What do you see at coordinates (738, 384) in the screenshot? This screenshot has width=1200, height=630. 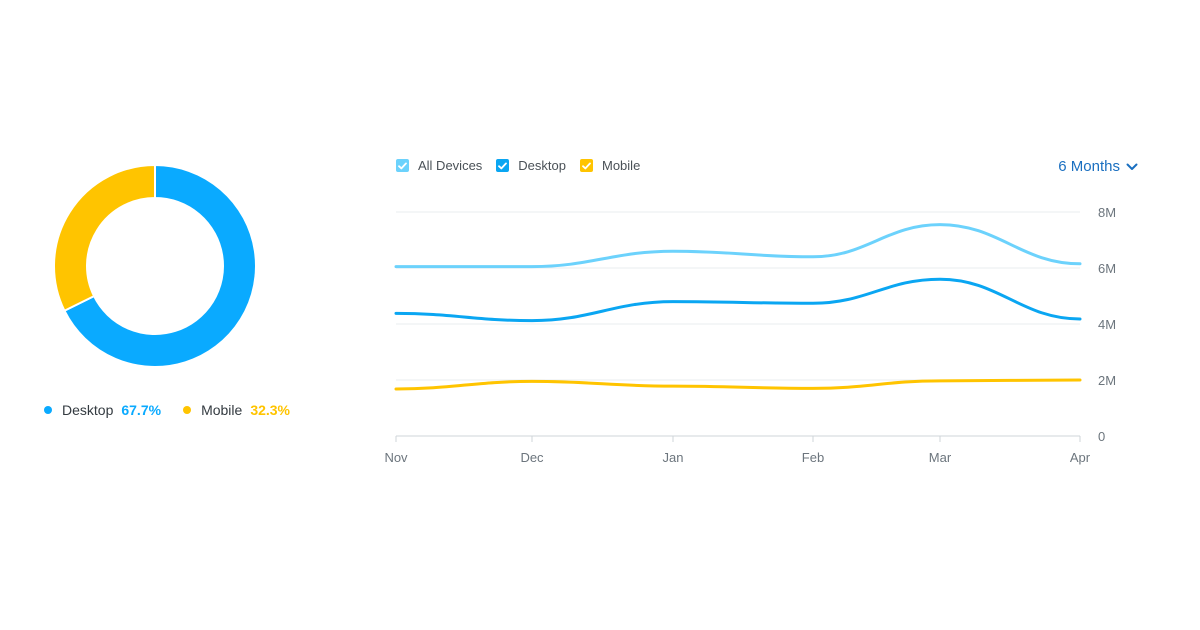 I see `series-line-mobile` at bounding box center [738, 384].